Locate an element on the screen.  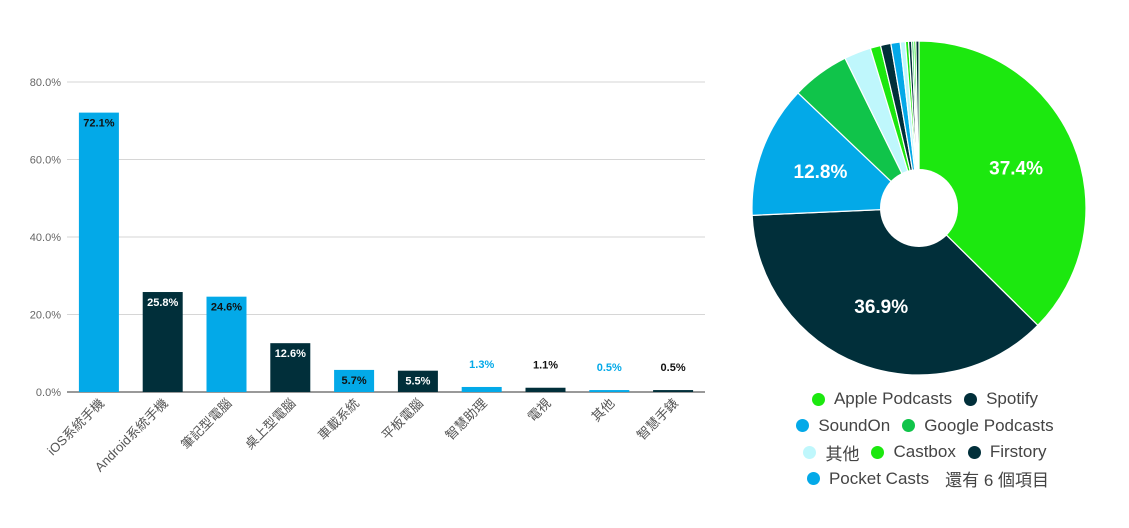
data-label: 5.5% is located at coordinates (417, 382).